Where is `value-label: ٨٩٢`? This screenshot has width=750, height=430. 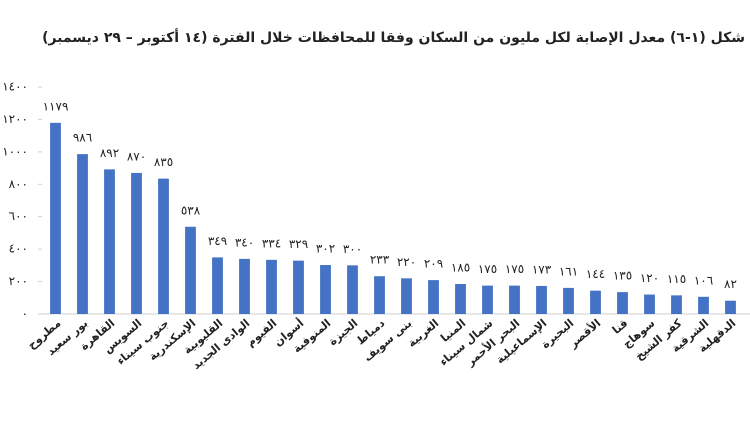 value-label: ٨٩٢ is located at coordinates (109, 153).